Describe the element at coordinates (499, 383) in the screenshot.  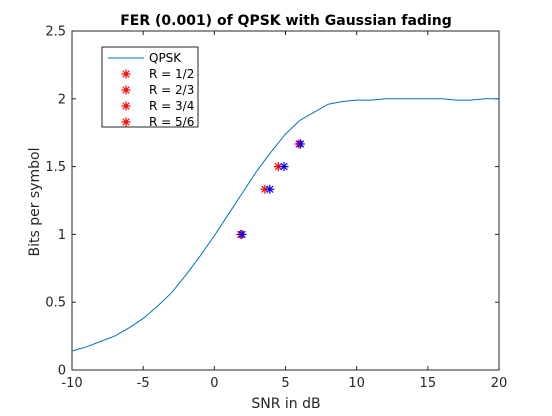
I see `x-tick-label: 20` at that location.